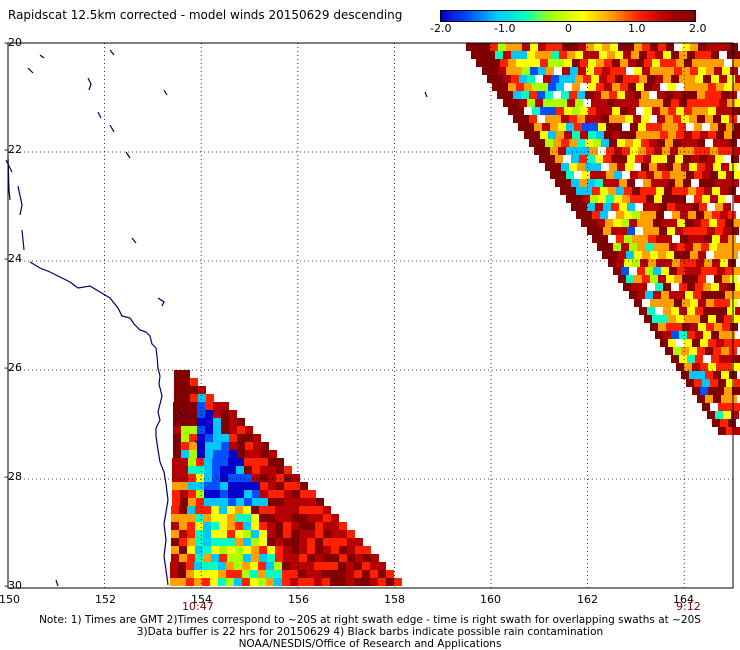 The height and width of the screenshot is (650, 740). What do you see at coordinates (13, 258) in the screenshot?
I see `lat-label: -24` at bounding box center [13, 258].